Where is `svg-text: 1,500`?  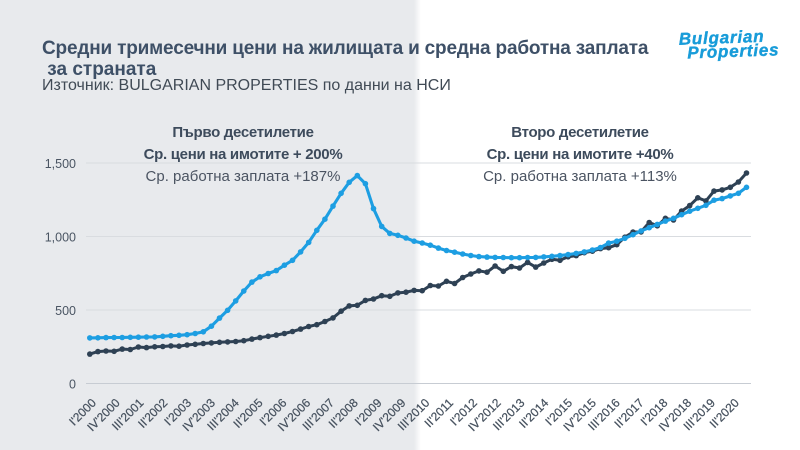
svg-text: 1,500 is located at coordinates (60, 164).